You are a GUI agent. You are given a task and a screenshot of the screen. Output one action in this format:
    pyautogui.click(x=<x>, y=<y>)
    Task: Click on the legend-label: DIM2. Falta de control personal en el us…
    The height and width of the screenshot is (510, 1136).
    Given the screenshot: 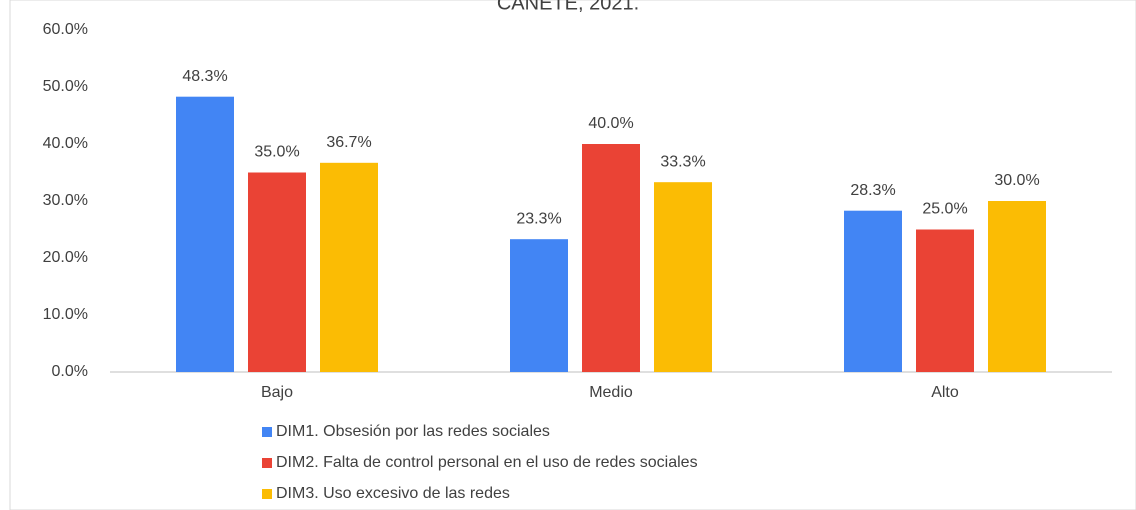 What is the action you would take?
    pyautogui.click(x=487, y=462)
    